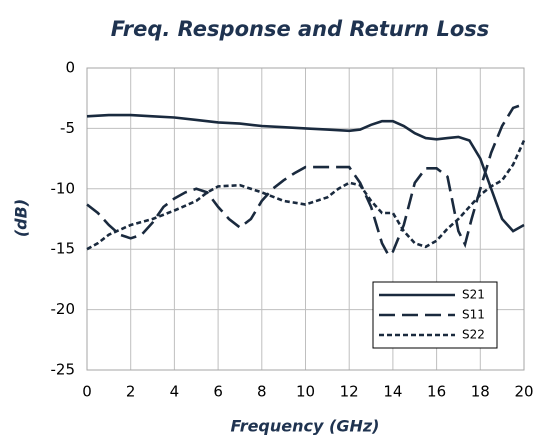 This screenshot has width=538, height=444. Describe the element at coordinates (523, 392) in the screenshot. I see `x-tick-label: 20` at that location.